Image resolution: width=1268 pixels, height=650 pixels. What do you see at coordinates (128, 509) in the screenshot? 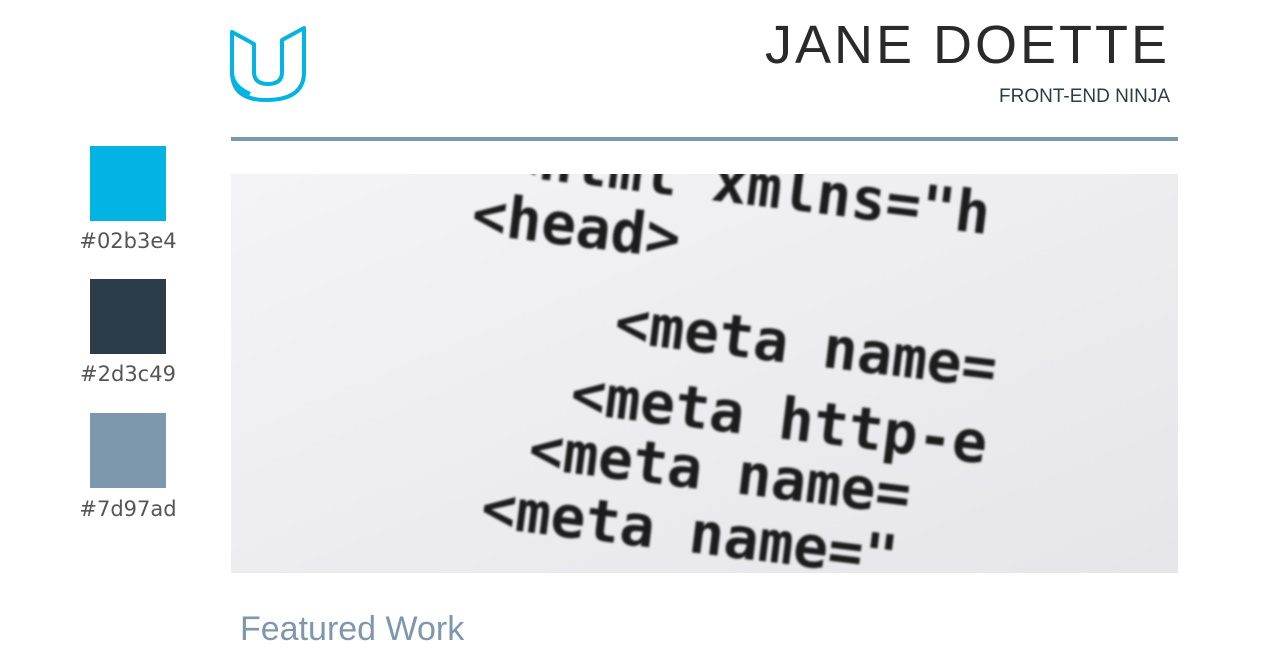
I see `swatch-label: #7d97ad` at bounding box center [128, 509].